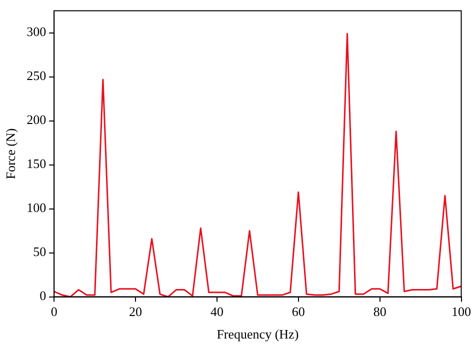 This screenshot has height=347, width=474. What do you see at coordinates (10, 154) in the screenshot?
I see `y-axis-title: Force (N)` at bounding box center [10, 154].